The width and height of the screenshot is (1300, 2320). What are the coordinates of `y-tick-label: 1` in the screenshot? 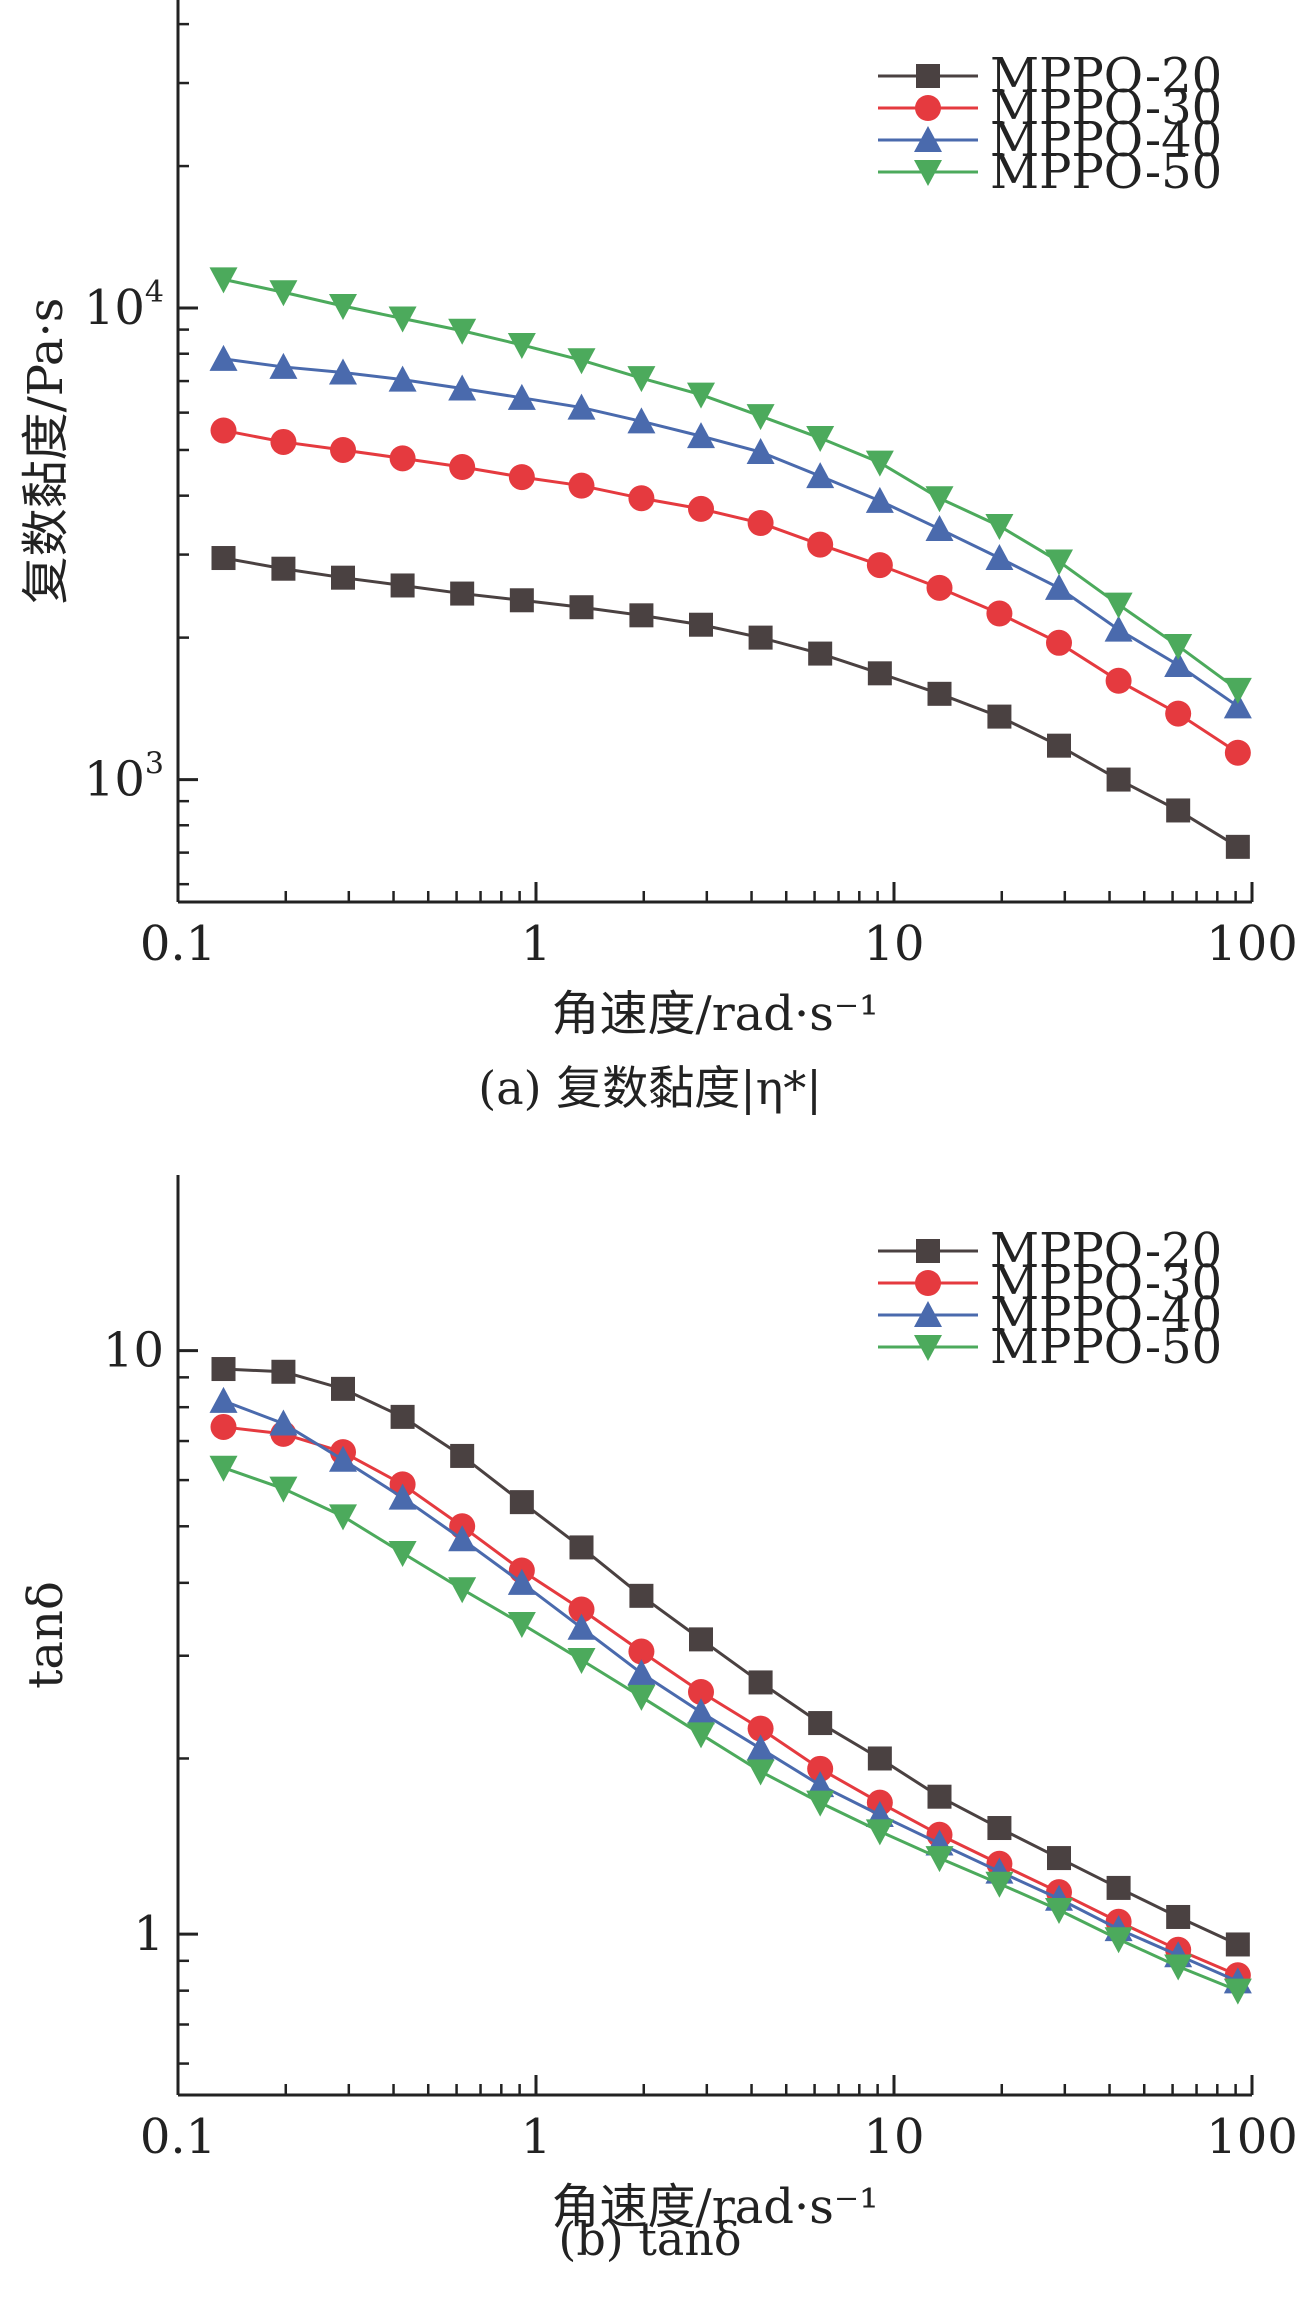 It's located at (148, 1934).